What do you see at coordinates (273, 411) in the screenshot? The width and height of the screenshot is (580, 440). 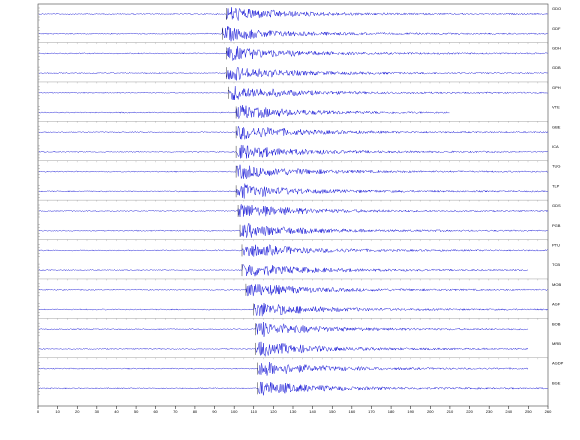 I see `x-tick-label: 120` at bounding box center [273, 411].